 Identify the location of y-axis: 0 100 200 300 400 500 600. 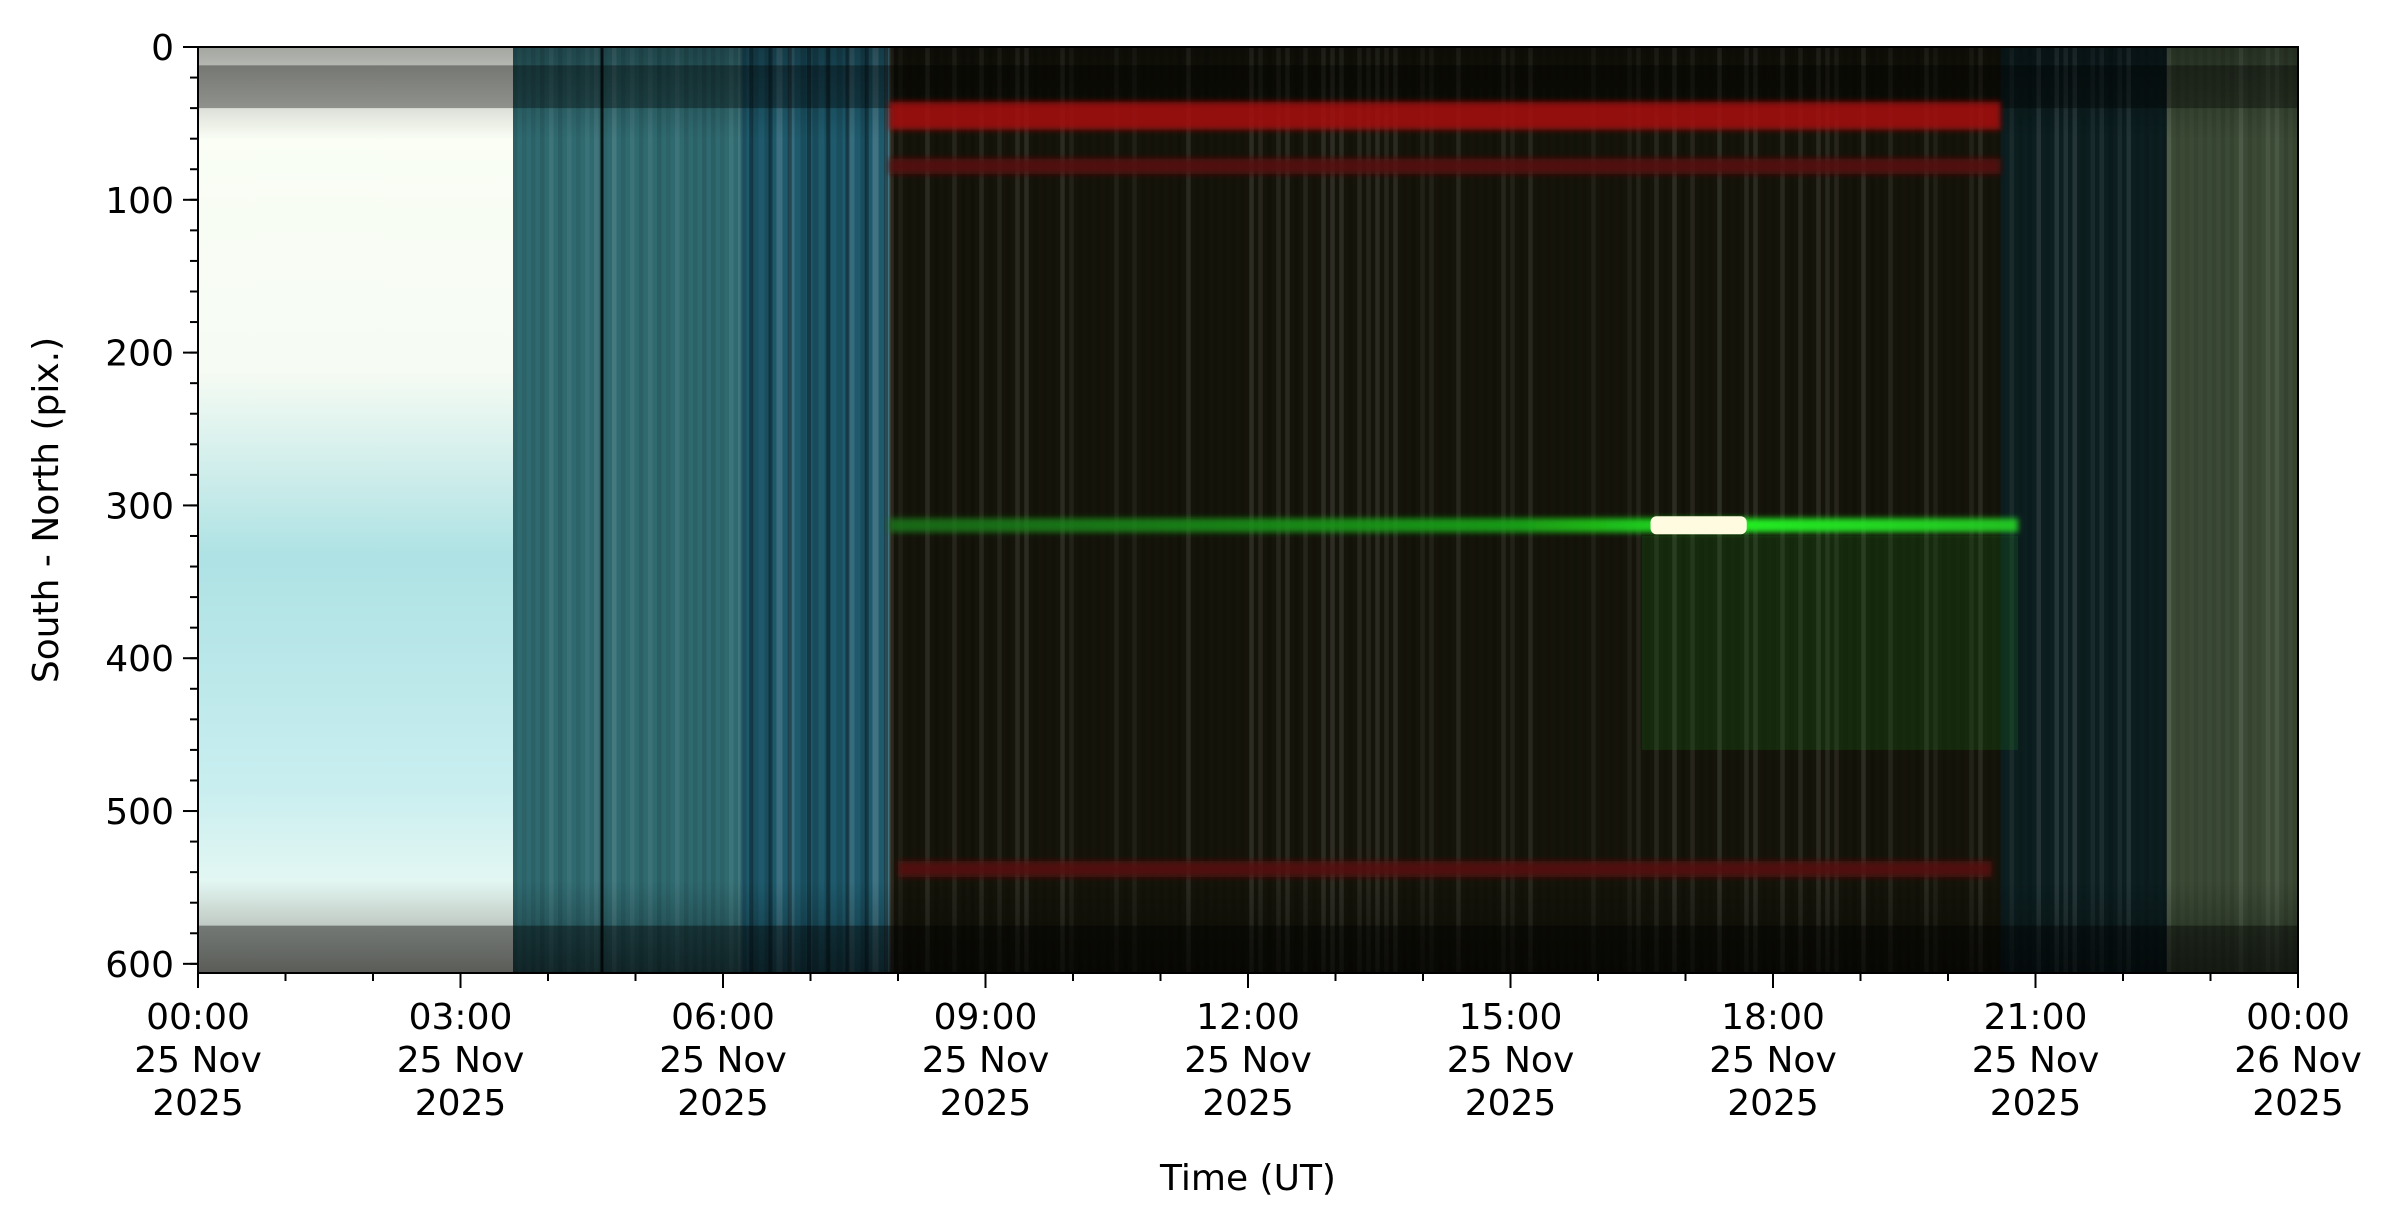
(151, 507).